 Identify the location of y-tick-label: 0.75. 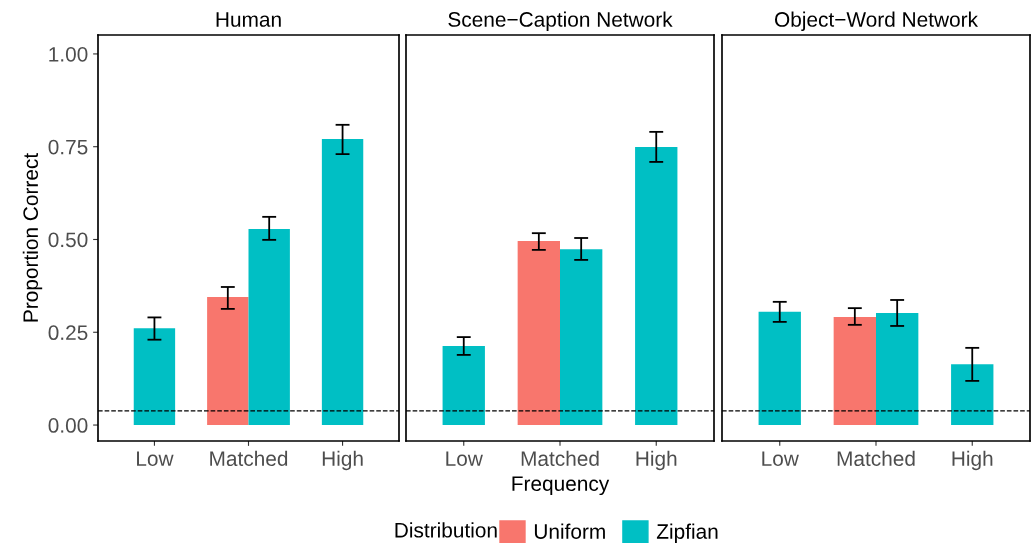
(68, 147).